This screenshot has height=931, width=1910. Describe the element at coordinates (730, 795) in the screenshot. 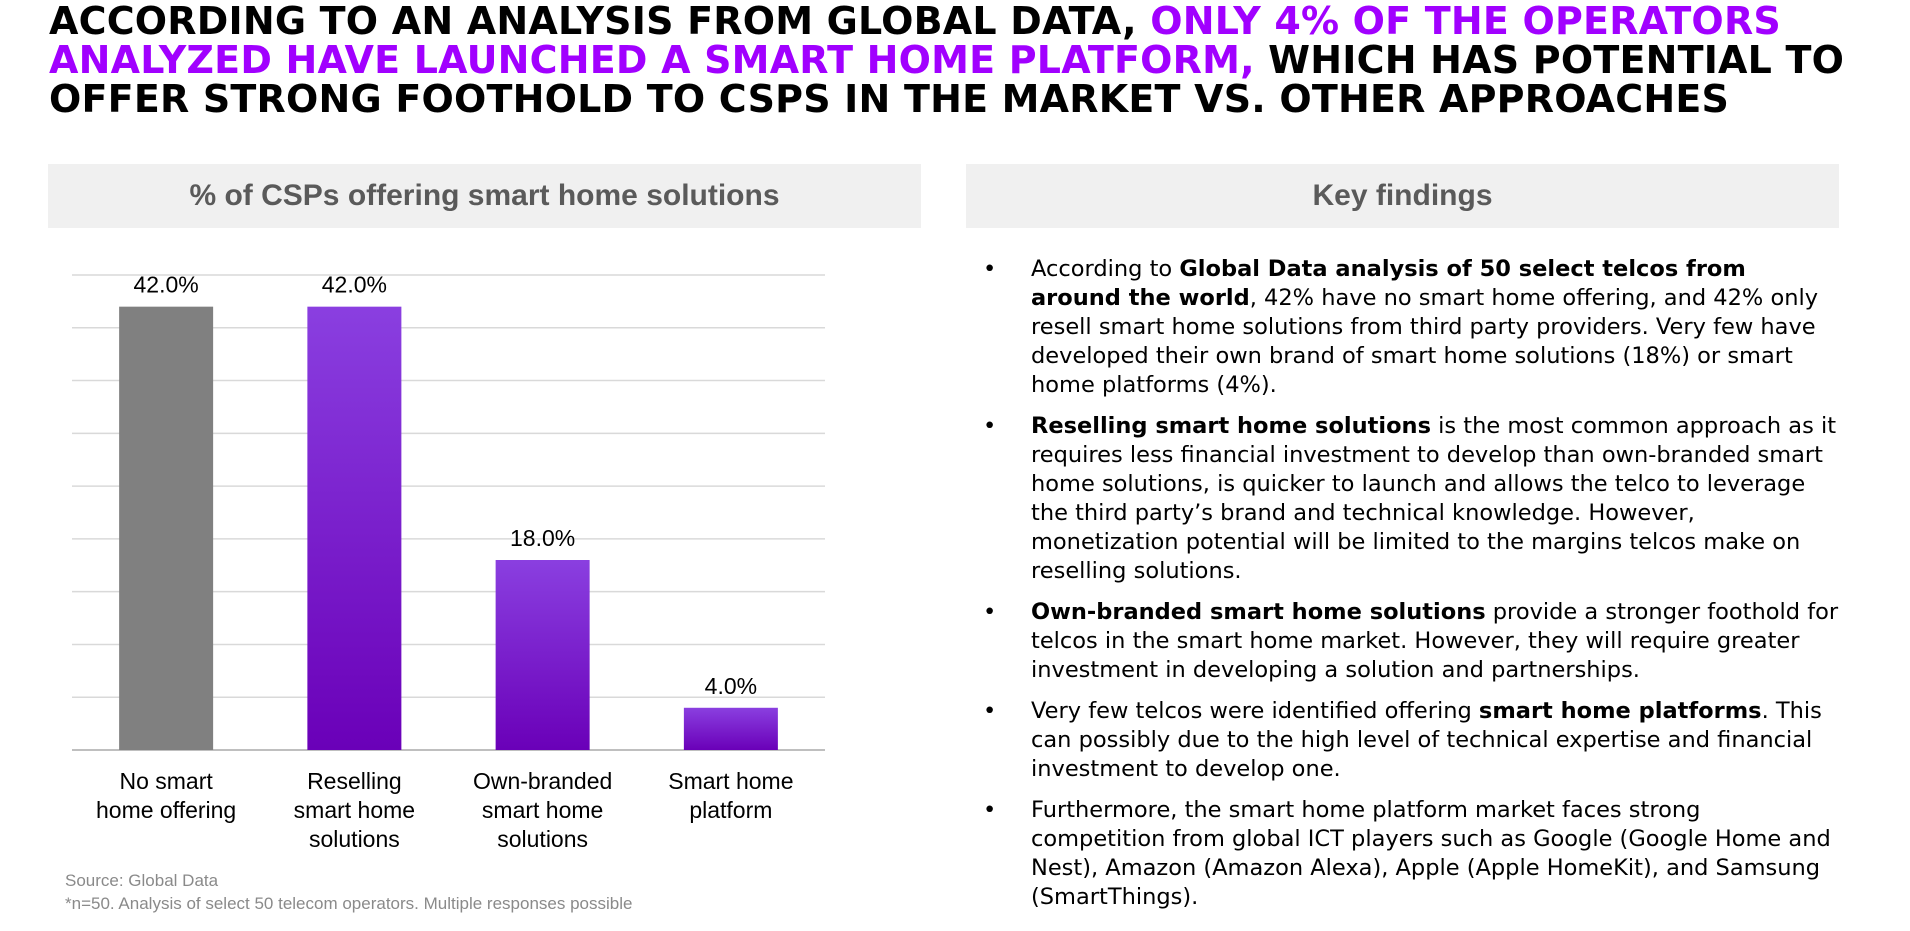

I see `category-label: Smart home platform` at that location.